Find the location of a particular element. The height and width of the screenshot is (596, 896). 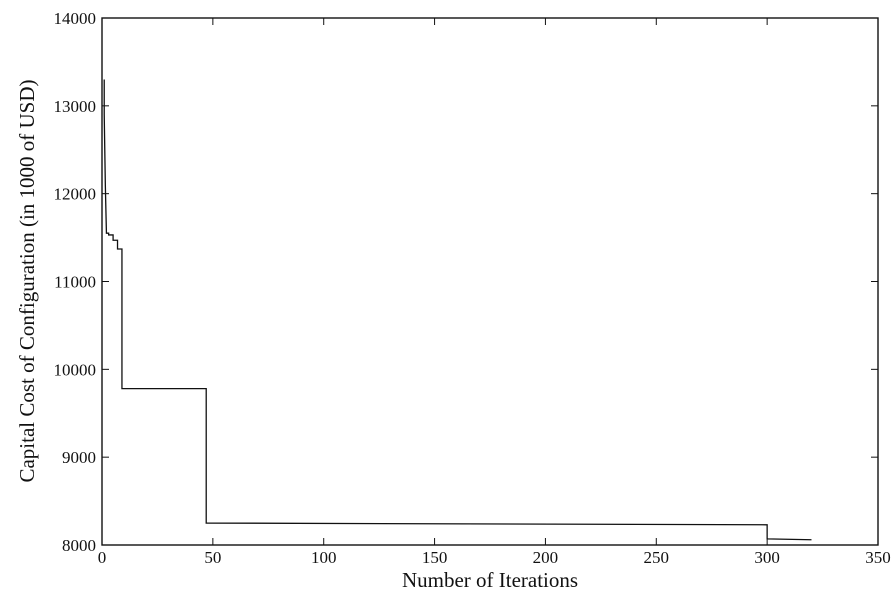

y-tick-label: 8000 is located at coordinates (79, 545).